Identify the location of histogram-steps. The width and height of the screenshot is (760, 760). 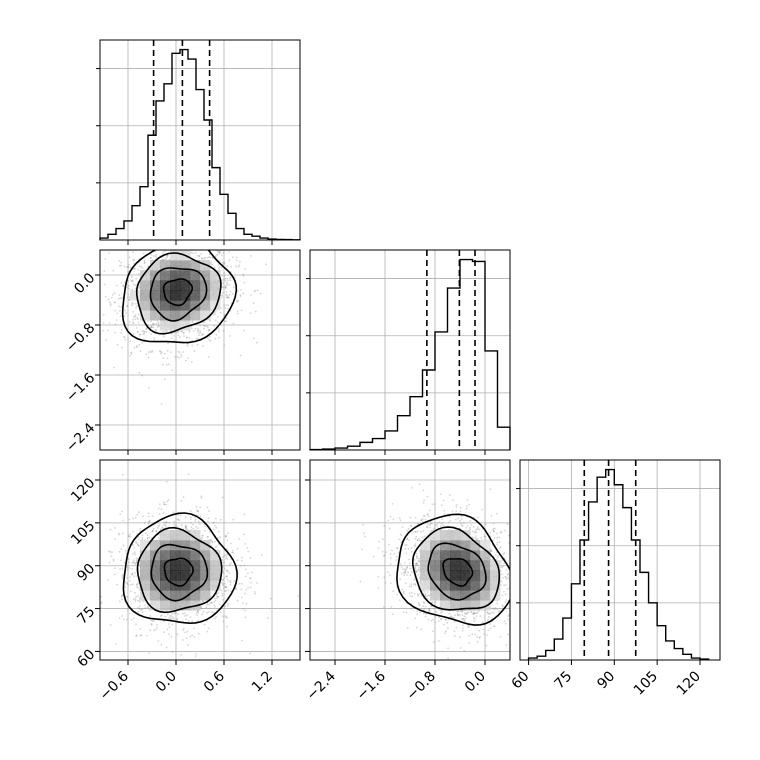
(410, 354).